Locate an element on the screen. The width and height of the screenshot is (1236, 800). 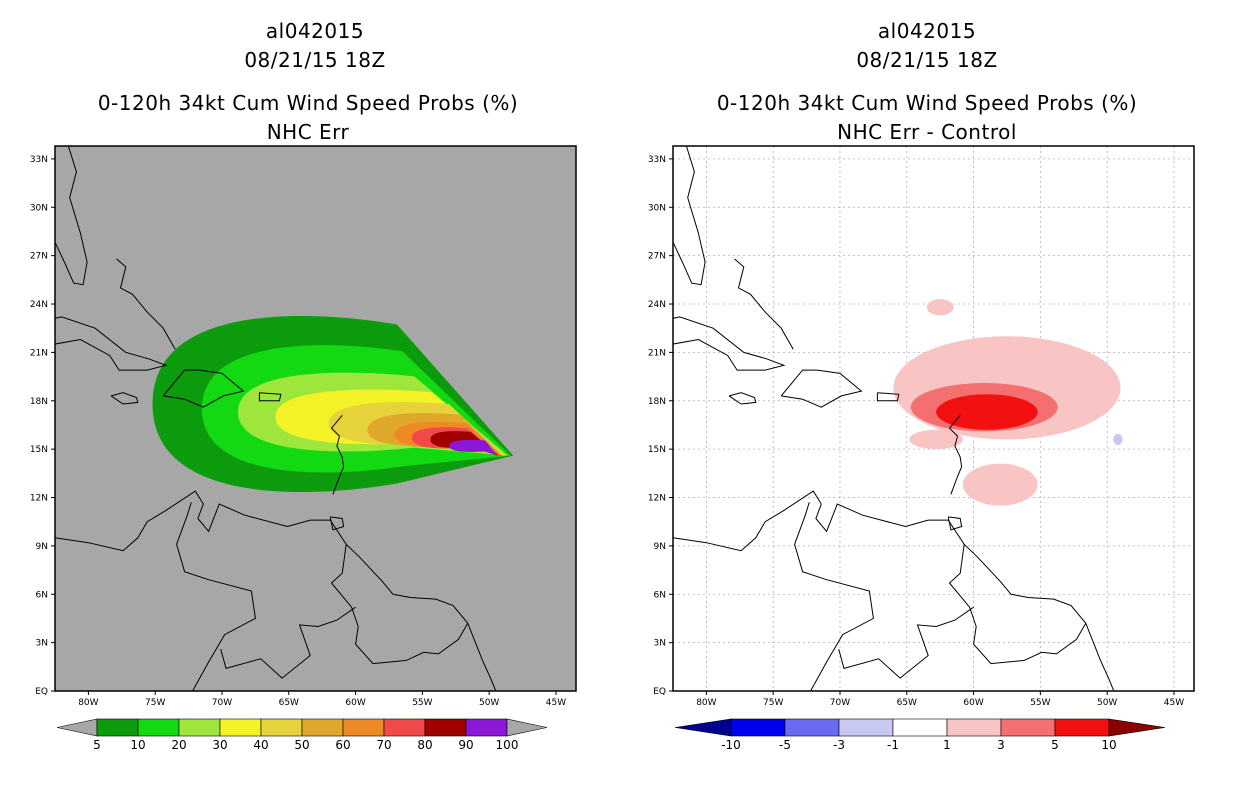
title-line-3: 0-120h 34kt Cum Wind Speed Probs (%) is located at coordinates (308, 103).